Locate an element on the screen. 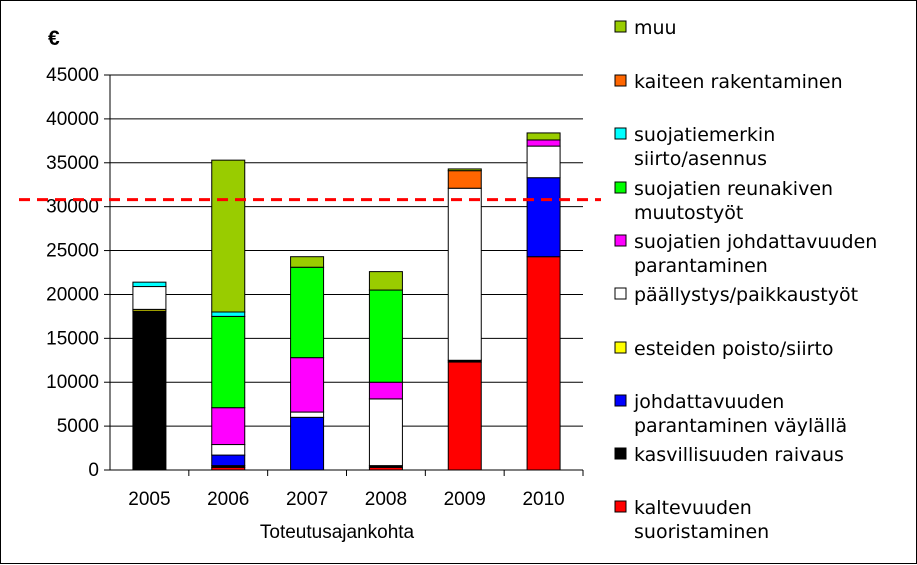 The height and width of the screenshot is (565, 917). y-tick-label: 40000 is located at coordinates (72, 119).